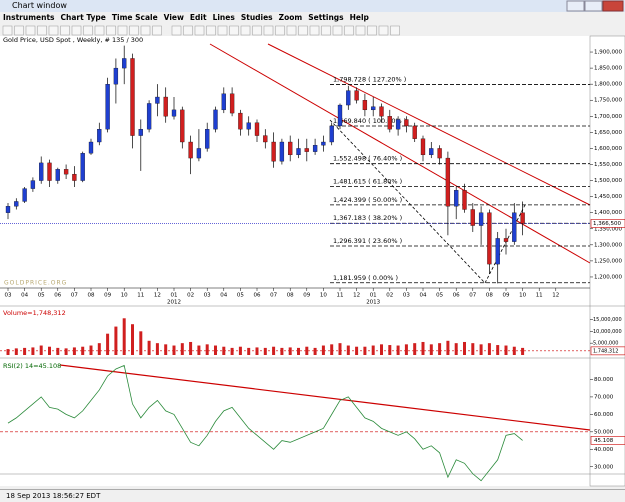 This screenshot has width=625, height=502. What do you see at coordinates (608, 85) in the screenshot?
I see `y-tick-label: 1,800,000` at bounding box center [608, 85].